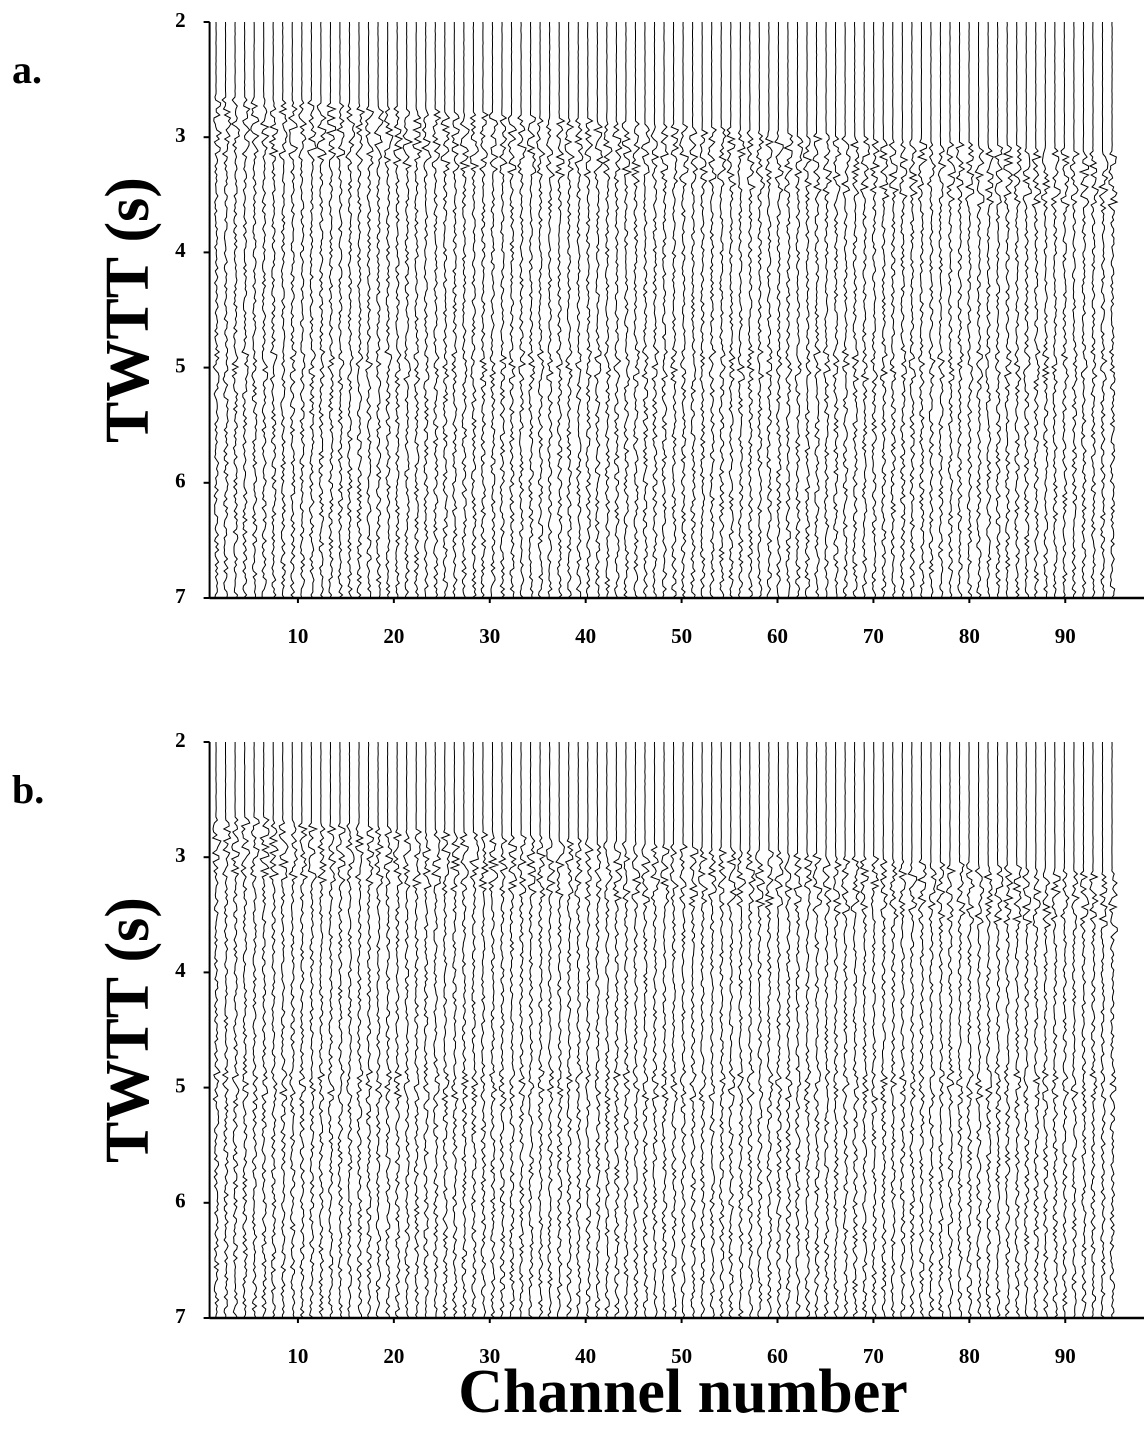 The height and width of the screenshot is (1435, 1144). What do you see at coordinates (180, 20) in the screenshot?
I see `y-tick-label: 2` at bounding box center [180, 20].